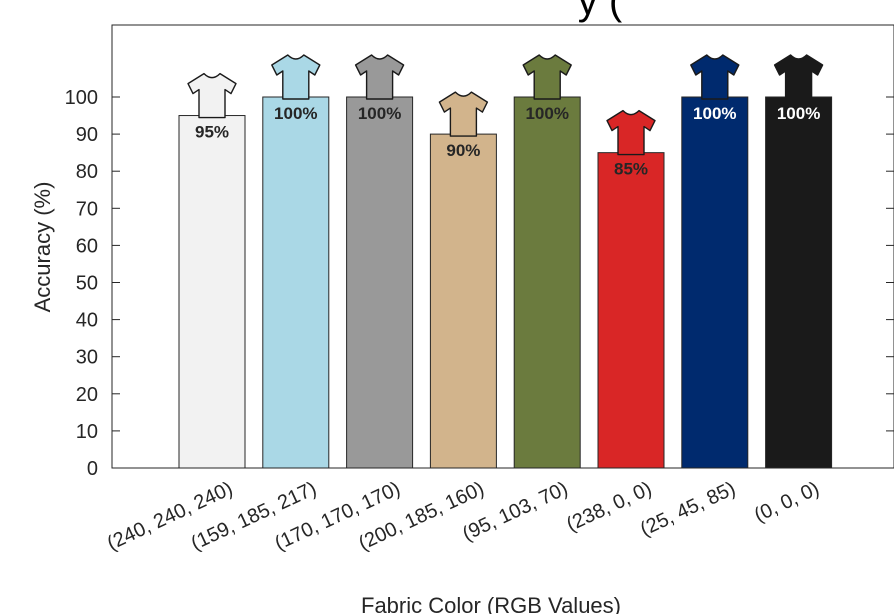  What do you see at coordinates (87, 321) in the screenshot?
I see `y-tick-label: 40` at bounding box center [87, 321].